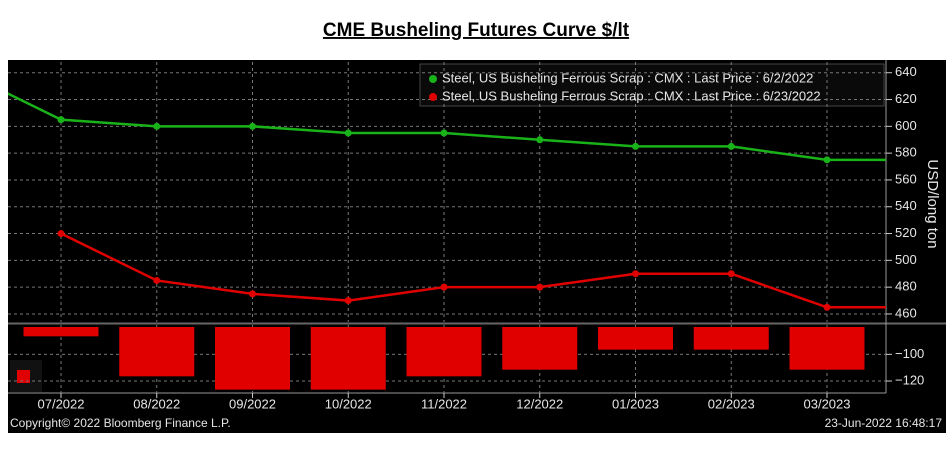 The width and height of the screenshot is (952, 451). What do you see at coordinates (156, 403) in the screenshot?
I see `x-tick-label: 08/2022` at bounding box center [156, 403].